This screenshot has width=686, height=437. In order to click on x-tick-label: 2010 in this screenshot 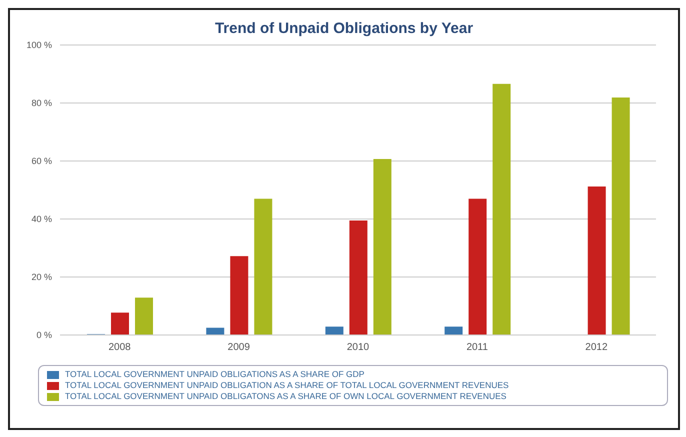, I will do `click(358, 348)`.